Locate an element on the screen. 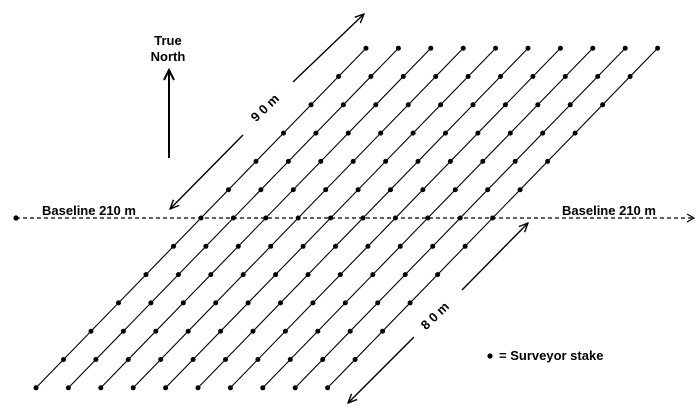 Image resolution: width=697 pixels, height=408 pixels. baseline-arrow-icon is located at coordinates (691, 218).